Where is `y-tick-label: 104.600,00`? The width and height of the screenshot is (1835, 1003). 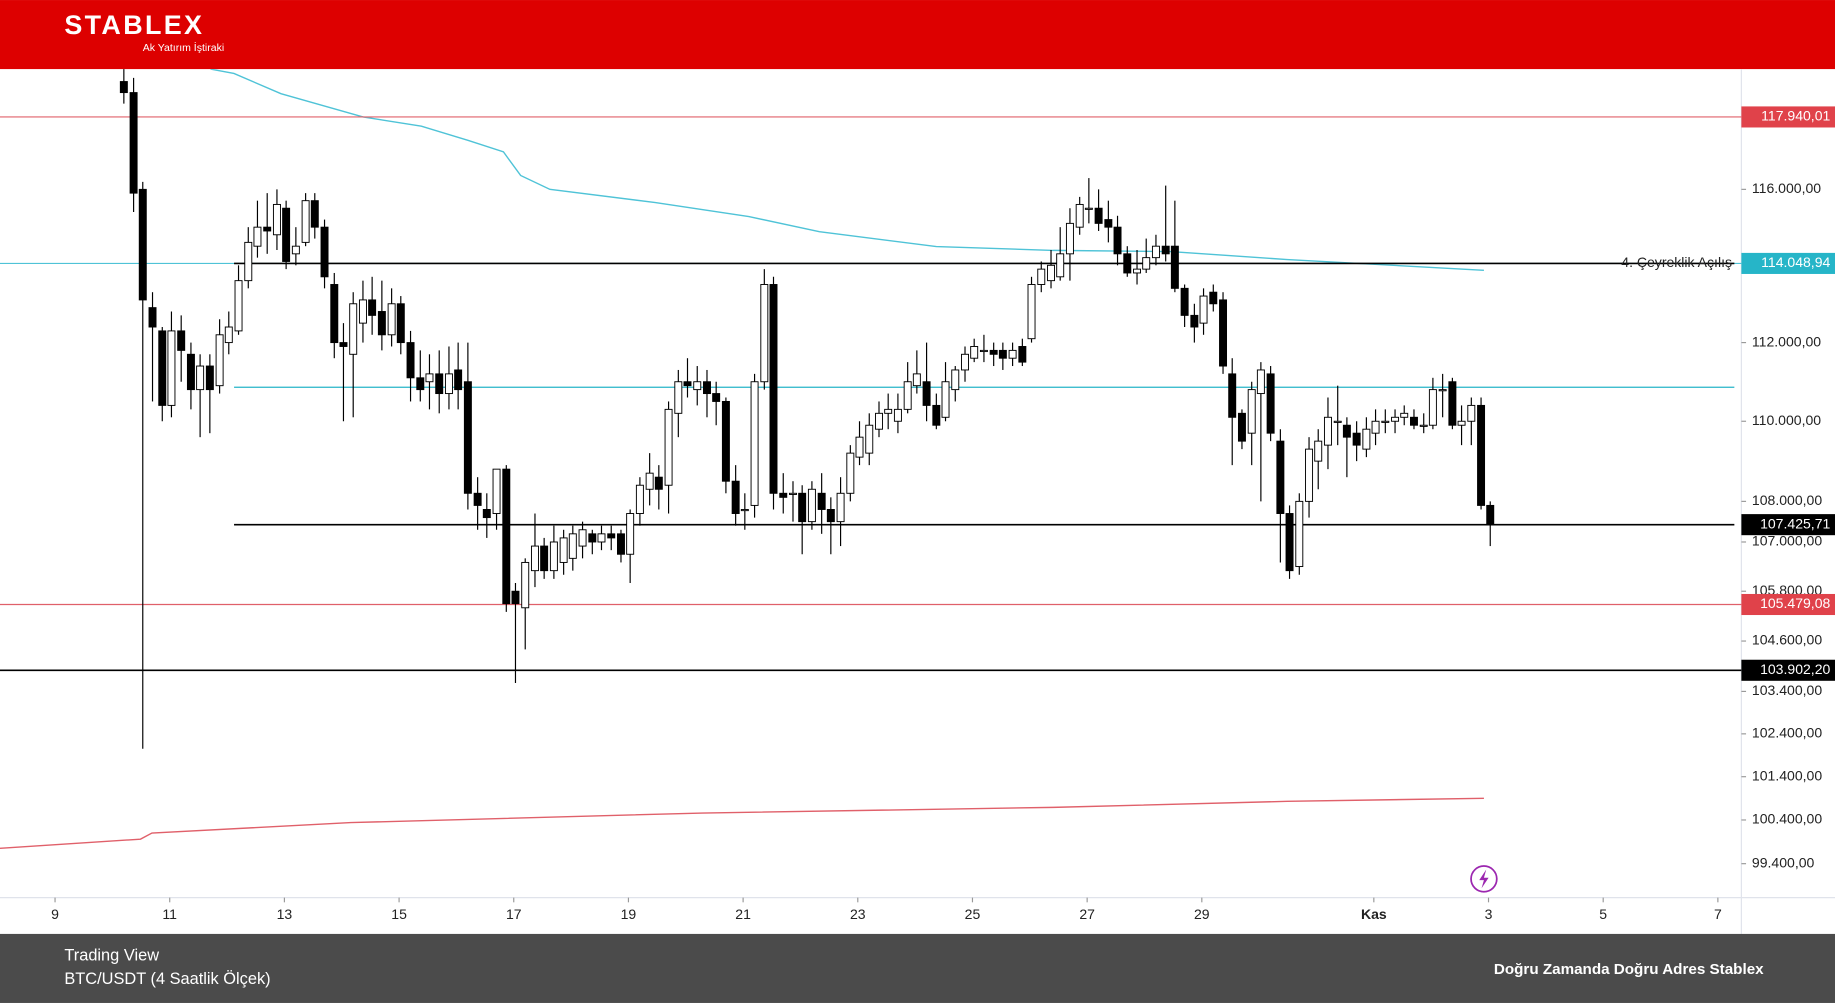
y-tick-label: 104.600,00 is located at coordinates (1787, 640).